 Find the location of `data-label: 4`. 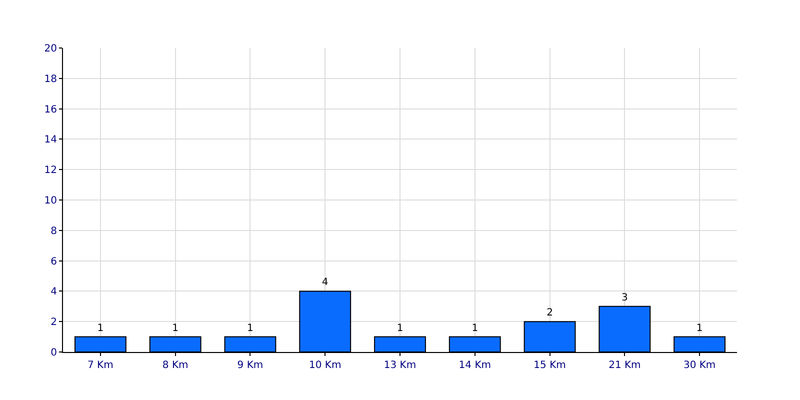

data-label: 4 is located at coordinates (325, 282).